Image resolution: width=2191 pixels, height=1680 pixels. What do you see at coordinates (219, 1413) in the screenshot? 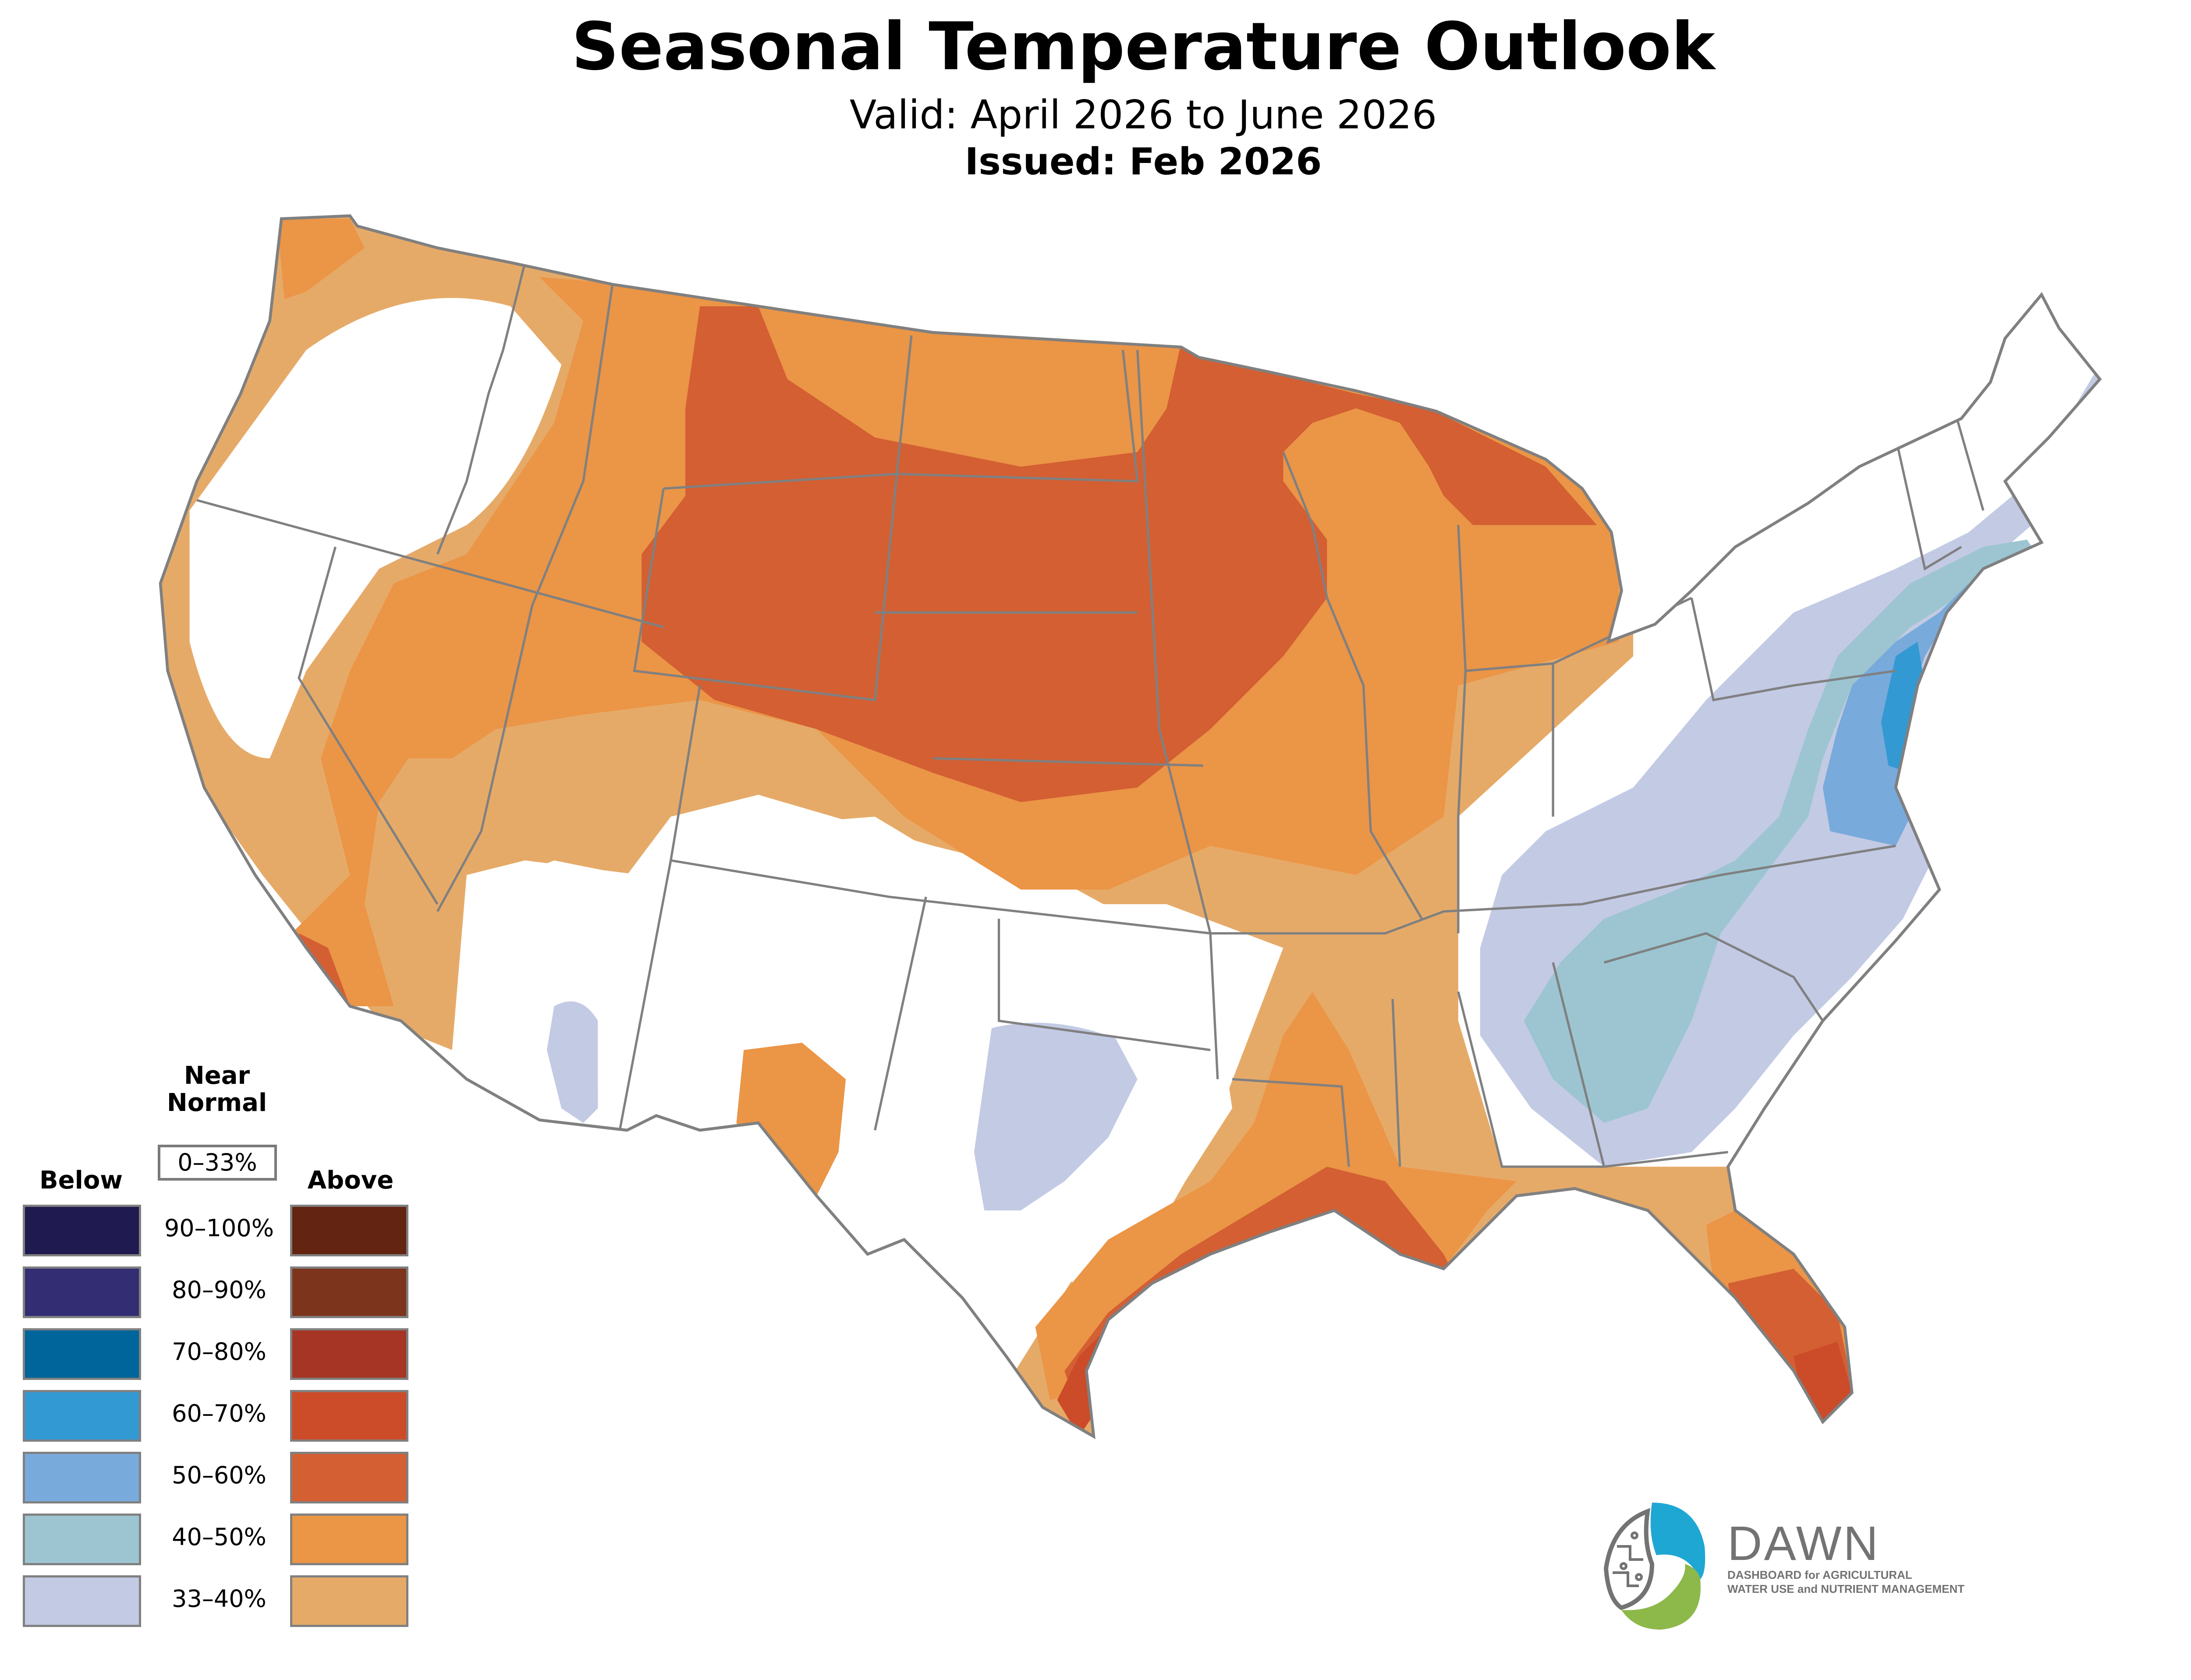
I see `legend-range-label: 60–70%` at bounding box center [219, 1413].